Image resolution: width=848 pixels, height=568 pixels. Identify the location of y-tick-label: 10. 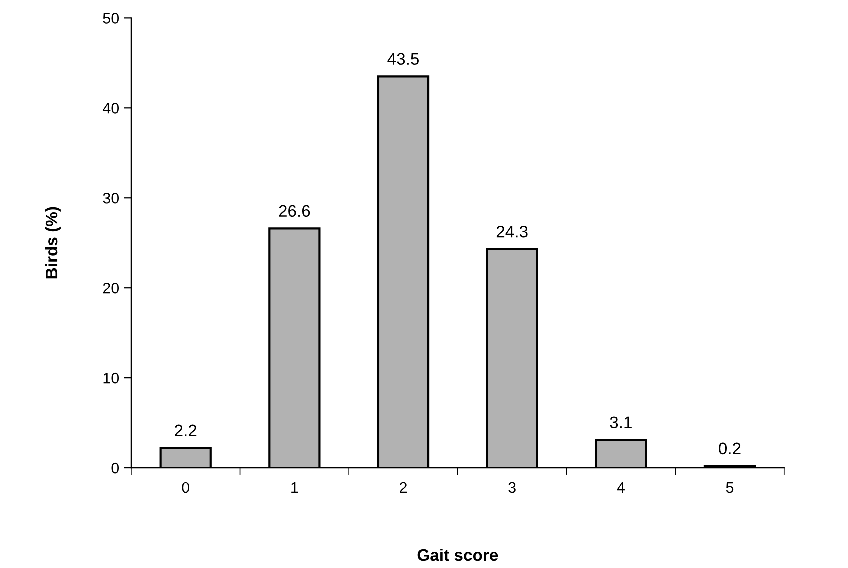
(112, 378).